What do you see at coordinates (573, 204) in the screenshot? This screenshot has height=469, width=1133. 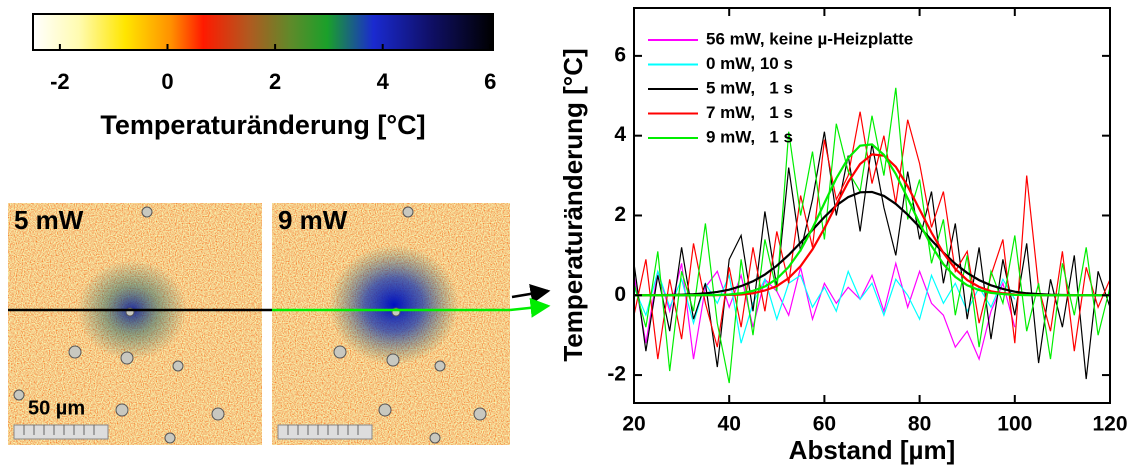 I see `y-axis-label: Temperaturänderung [°C]` at bounding box center [573, 204].